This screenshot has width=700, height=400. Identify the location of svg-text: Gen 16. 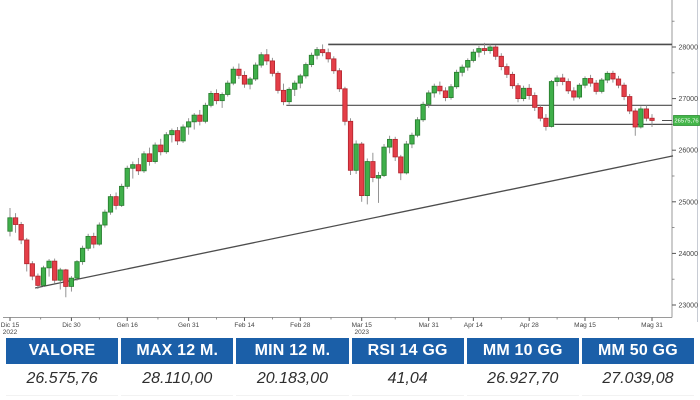
(128, 325).